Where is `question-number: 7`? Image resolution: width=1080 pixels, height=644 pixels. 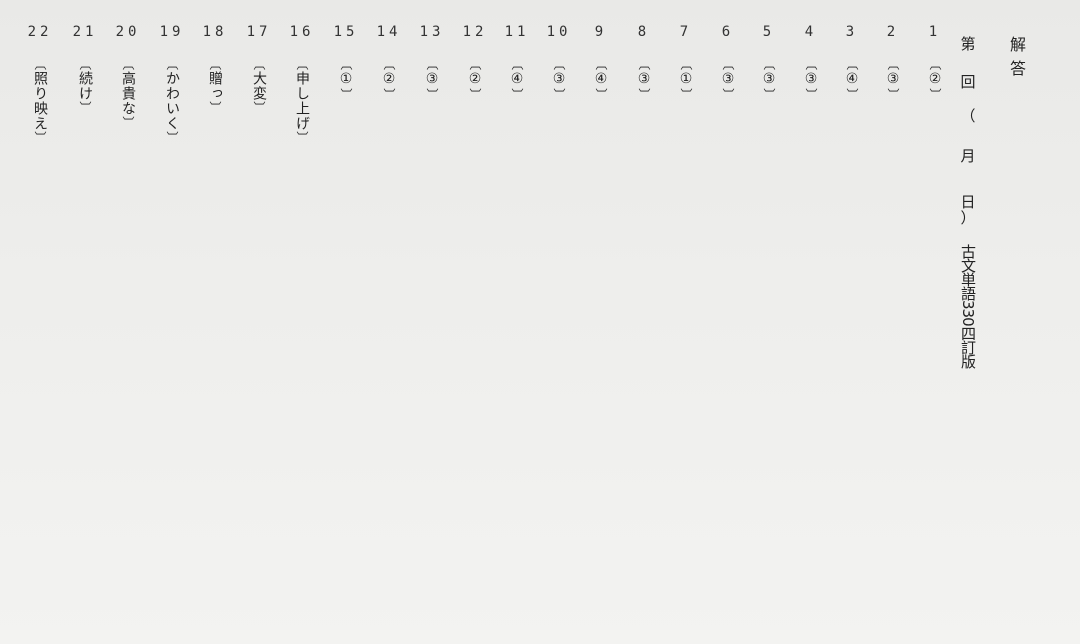
question-number: 7 is located at coordinates (686, 32).